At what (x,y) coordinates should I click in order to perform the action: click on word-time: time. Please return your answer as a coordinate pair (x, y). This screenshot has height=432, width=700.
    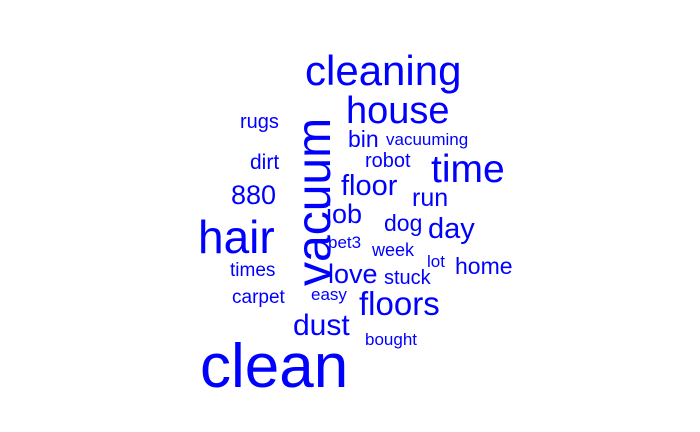
    Looking at the image, I should click on (468, 169).